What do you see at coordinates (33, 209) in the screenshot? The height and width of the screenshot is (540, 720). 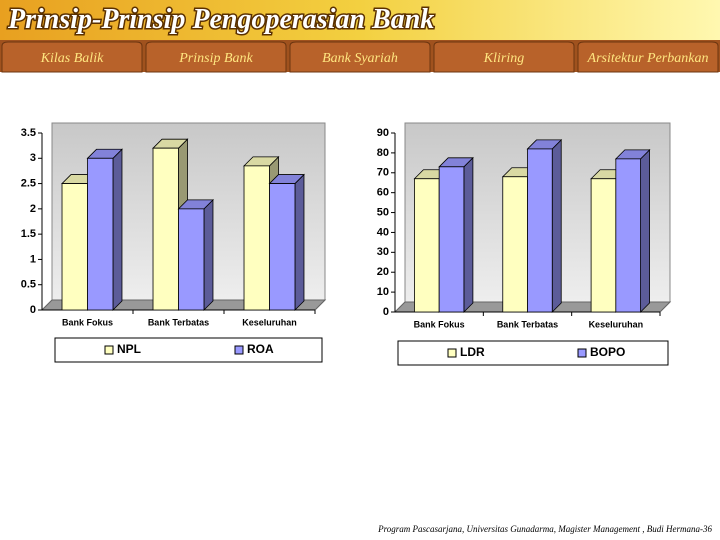 I see `y-tick-label: 2` at bounding box center [33, 209].